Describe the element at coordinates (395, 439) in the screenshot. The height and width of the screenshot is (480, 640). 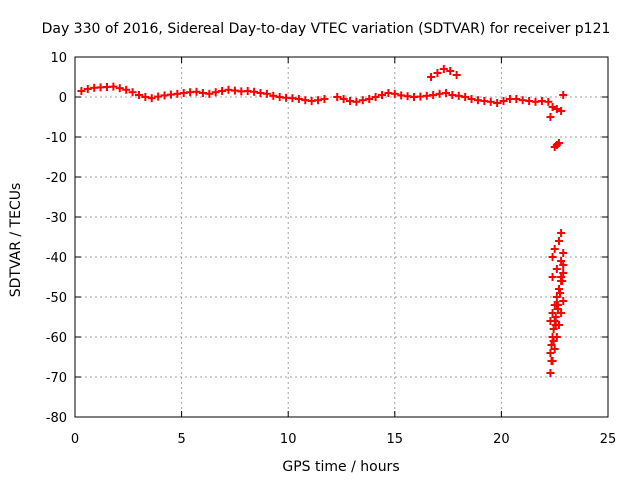
I see `x-tick-label: 15` at that location.